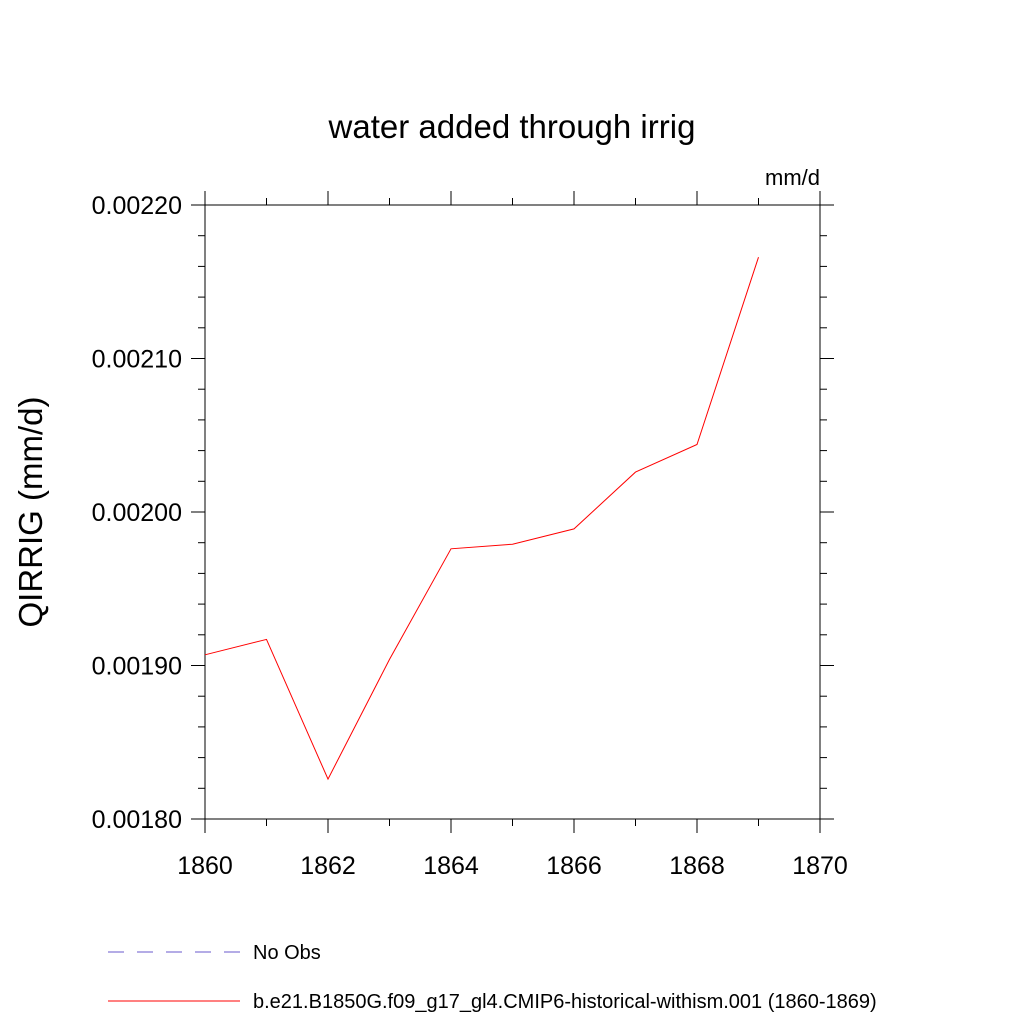 The width and height of the screenshot is (1024, 1024). What do you see at coordinates (820, 866) in the screenshot?
I see `x-tick-label: 1870` at bounding box center [820, 866].